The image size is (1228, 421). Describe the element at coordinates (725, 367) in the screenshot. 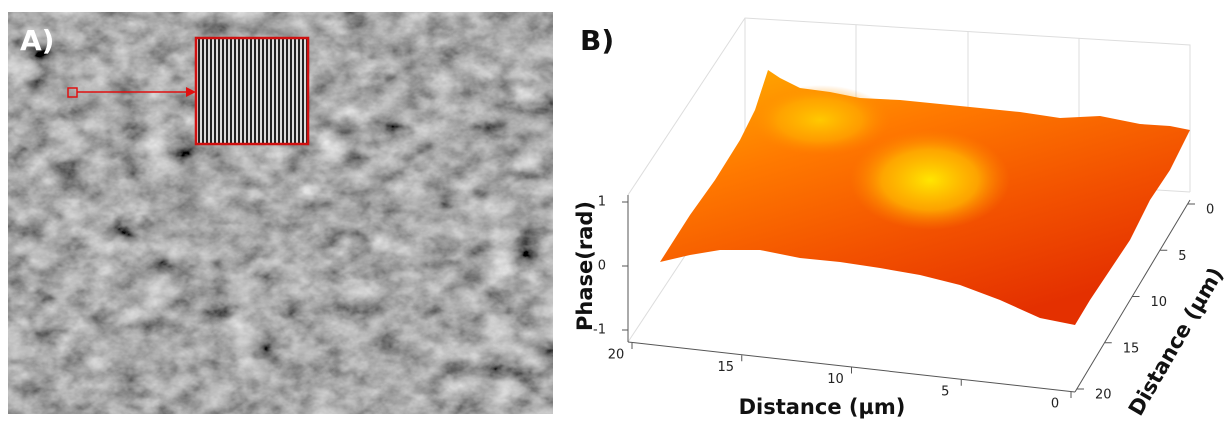

I see `x-tick-label: 15` at that location.